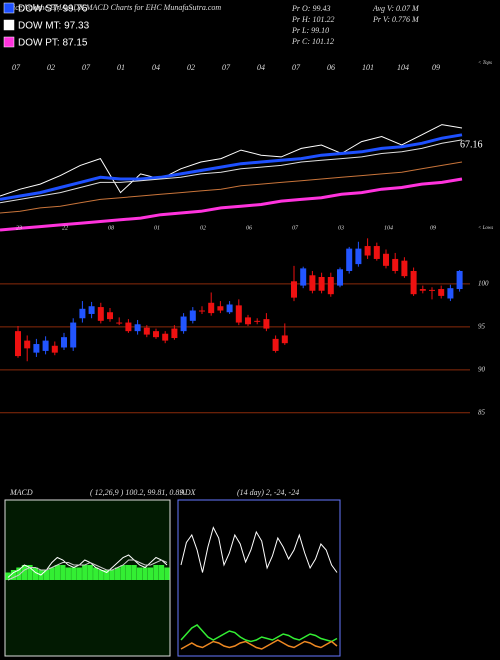  I want to click on adx-panel, so click(259, 578).